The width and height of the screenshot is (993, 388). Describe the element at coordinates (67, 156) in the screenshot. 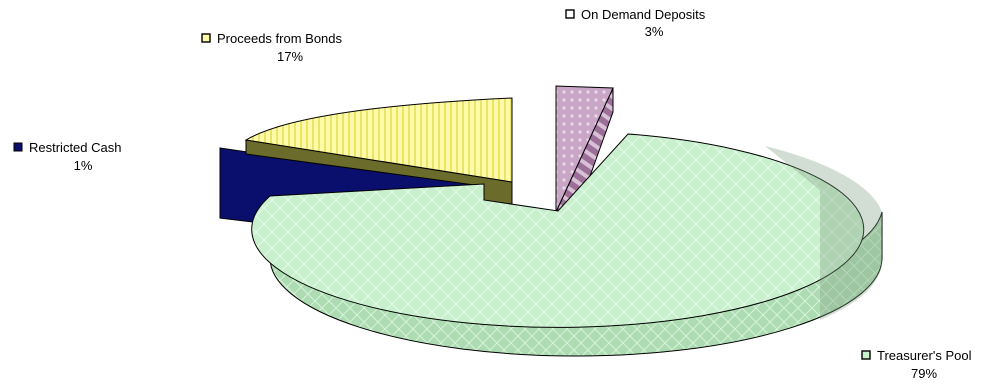

I see `label-restricted-cash: Restricted Cash 1%` at that location.